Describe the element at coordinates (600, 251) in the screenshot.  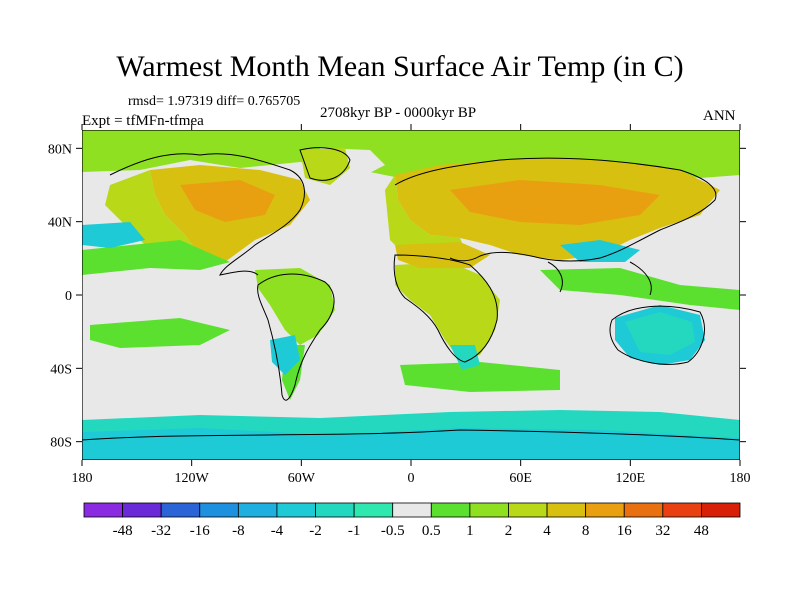
I see `asia-cool-patch` at that location.